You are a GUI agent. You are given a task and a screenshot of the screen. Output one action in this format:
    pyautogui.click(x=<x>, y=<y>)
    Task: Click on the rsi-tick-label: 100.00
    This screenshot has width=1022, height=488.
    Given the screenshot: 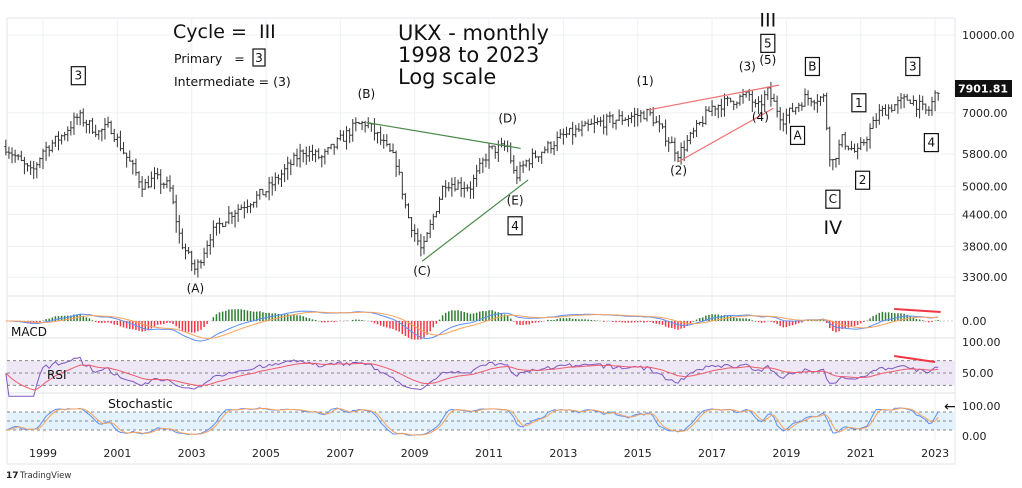 What is the action you would take?
    pyautogui.click(x=981, y=342)
    